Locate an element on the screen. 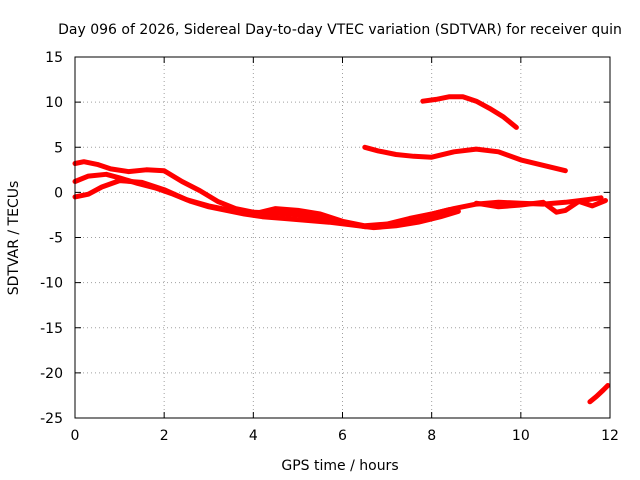  x-tick-label: 12 is located at coordinates (610, 436).